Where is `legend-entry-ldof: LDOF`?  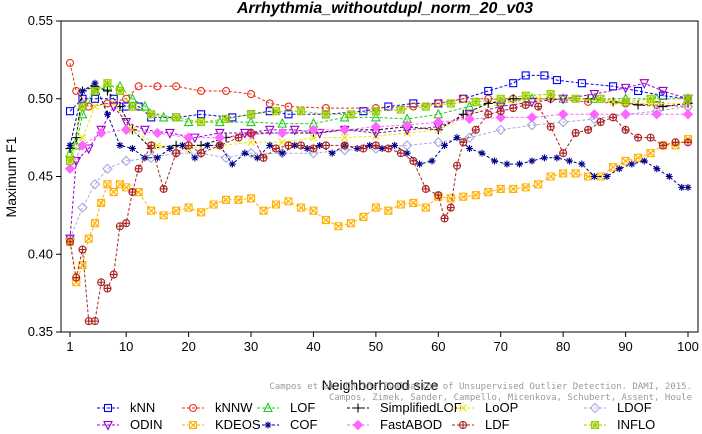 legend-entry-ldof: LDOF is located at coordinates (618, 407).